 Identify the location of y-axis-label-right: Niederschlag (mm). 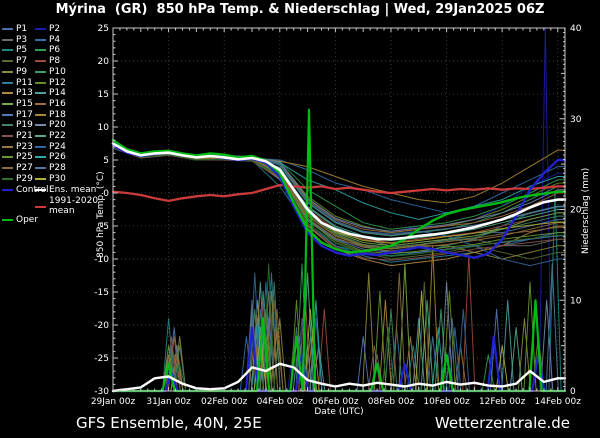
(586, 210).